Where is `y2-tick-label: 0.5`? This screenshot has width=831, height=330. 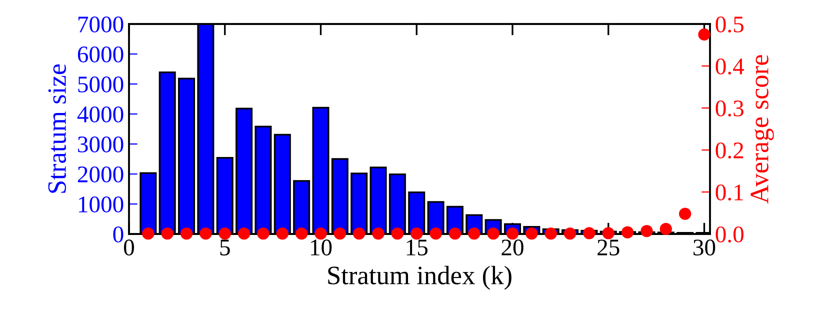
y2-tick-label: 0.5 is located at coordinates (730, 24).